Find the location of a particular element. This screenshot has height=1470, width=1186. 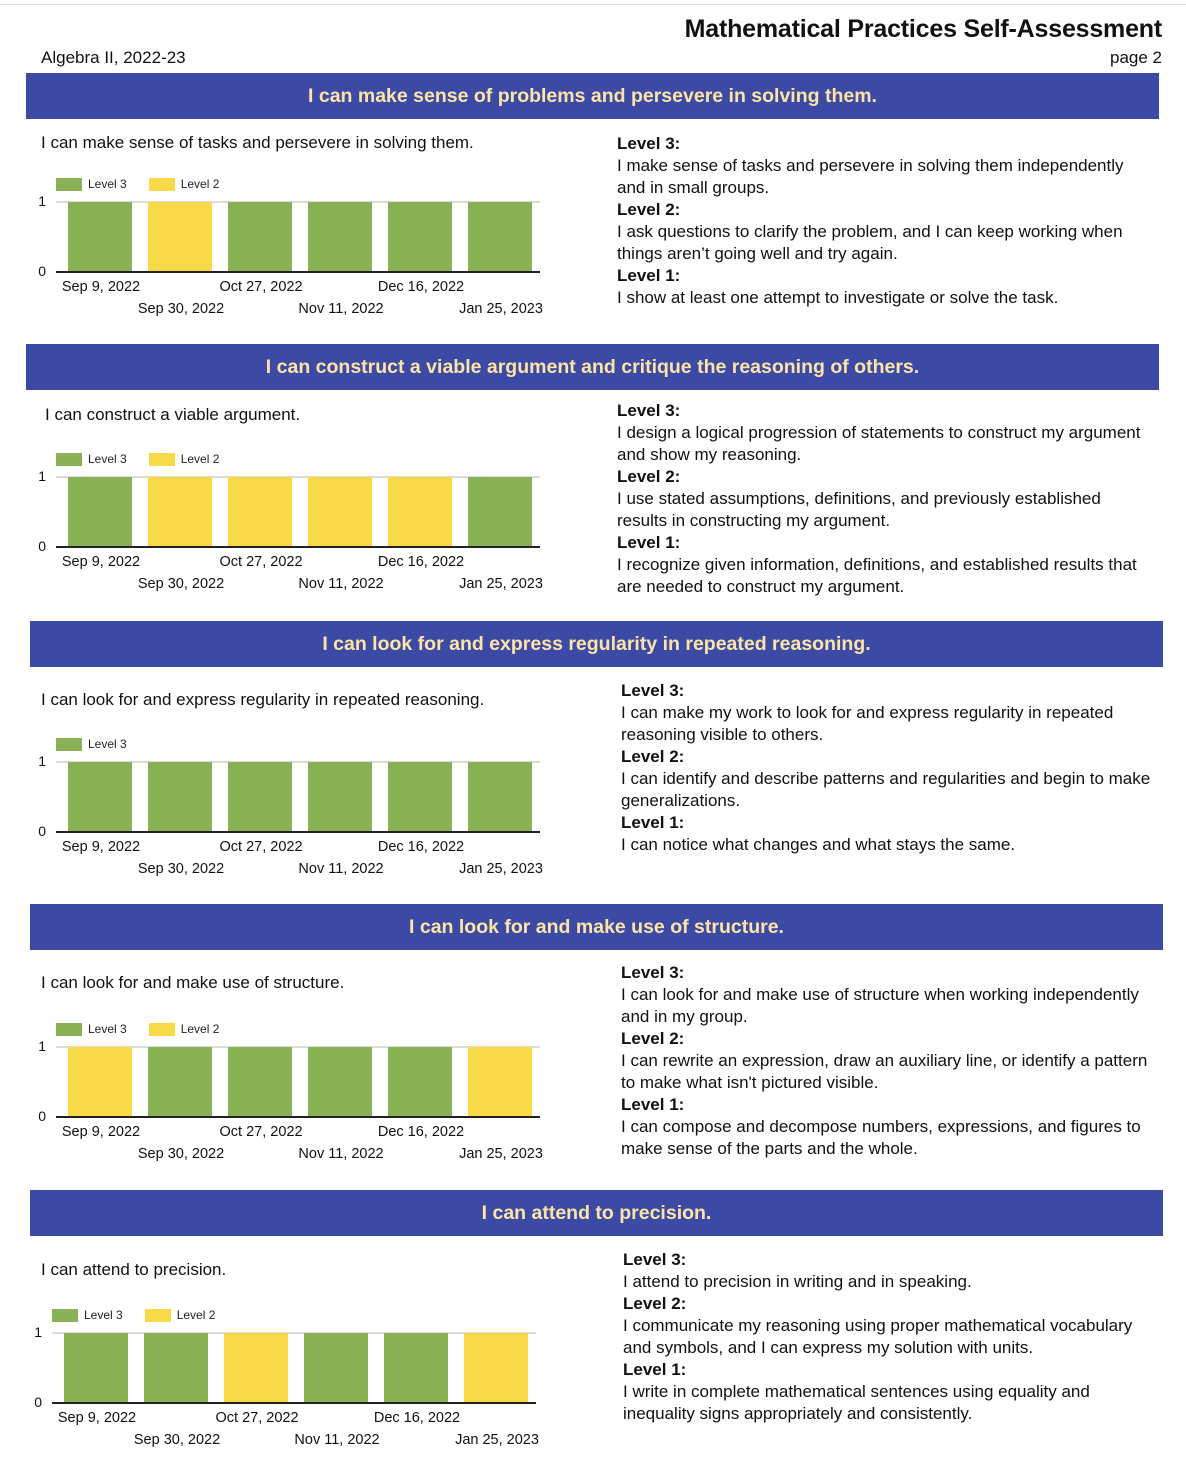

section-banner: I can attend to precision. is located at coordinates (596, 1213).